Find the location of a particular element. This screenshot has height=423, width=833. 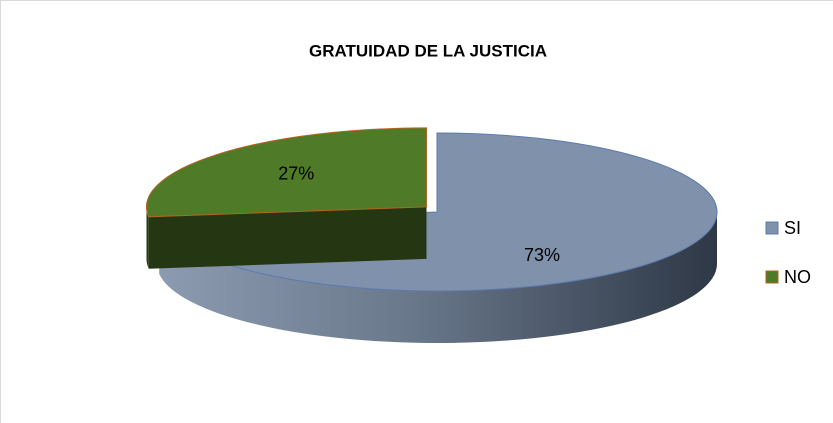

data-label: 73% is located at coordinates (542, 255).